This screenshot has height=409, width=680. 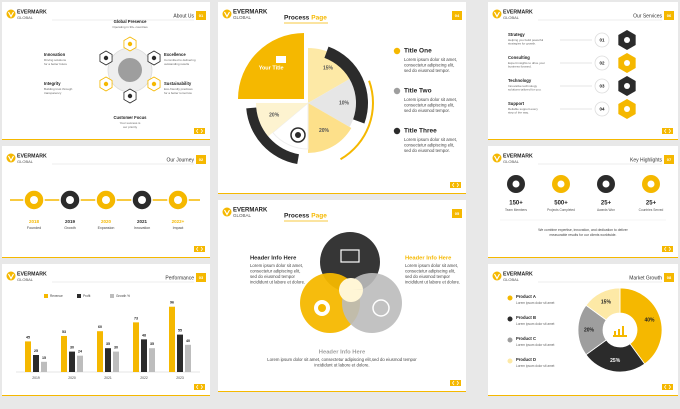 What do you see at coordinates (602, 108) in the screenshot?
I see `service-number: 04` at bounding box center [602, 108].